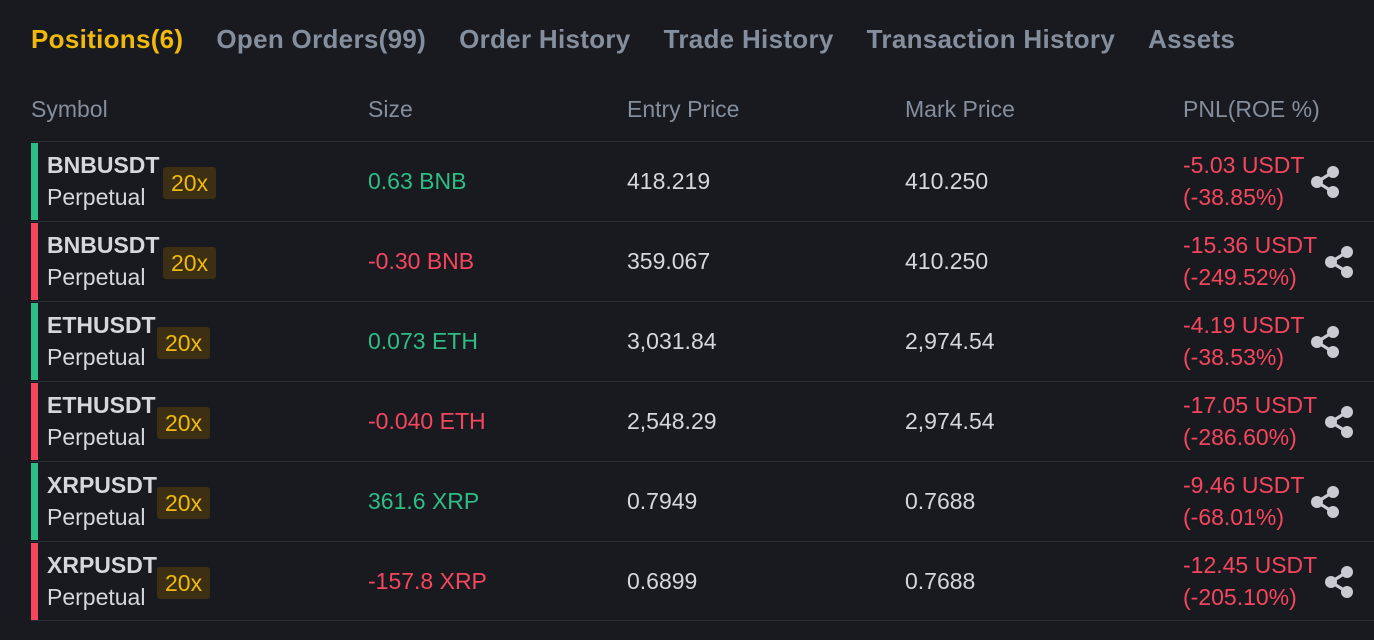  What do you see at coordinates (1250, 245) in the screenshot?
I see `pnl-value: -15.36 USDT` at bounding box center [1250, 245].